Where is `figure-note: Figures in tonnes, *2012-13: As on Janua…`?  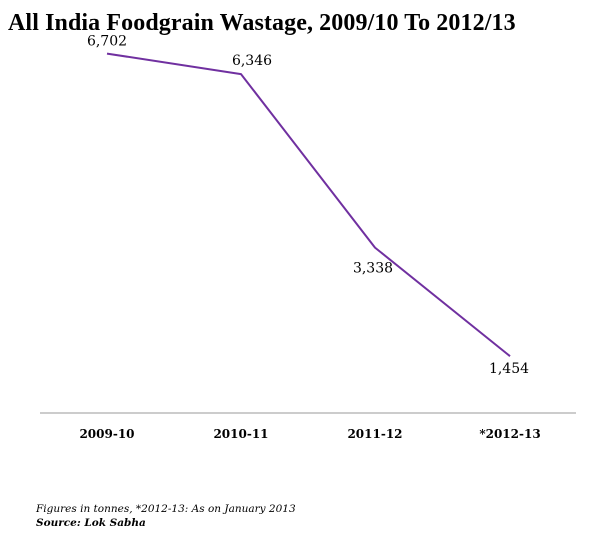 figure-note: Figures in tonnes, *2012-13: As on Janua… is located at coordinates (166, 509).